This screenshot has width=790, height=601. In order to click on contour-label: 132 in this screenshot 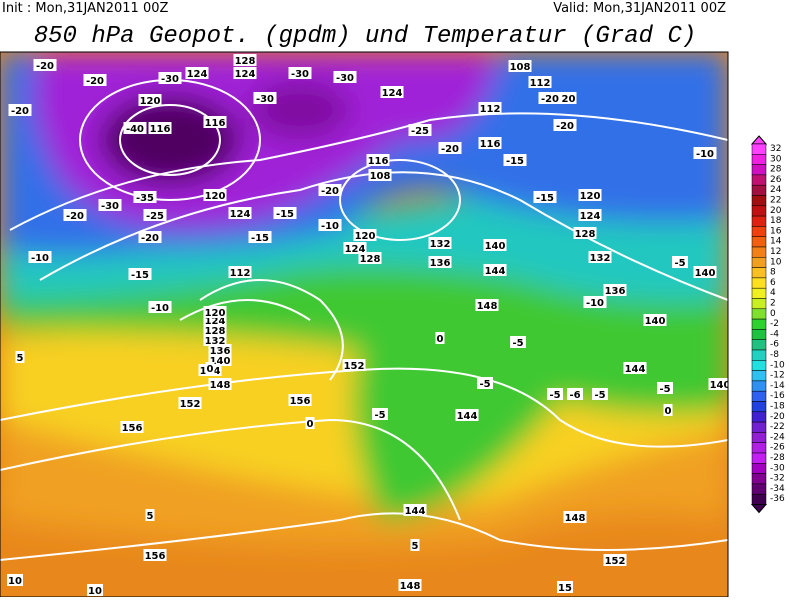, I will do `click(600, 258)`.